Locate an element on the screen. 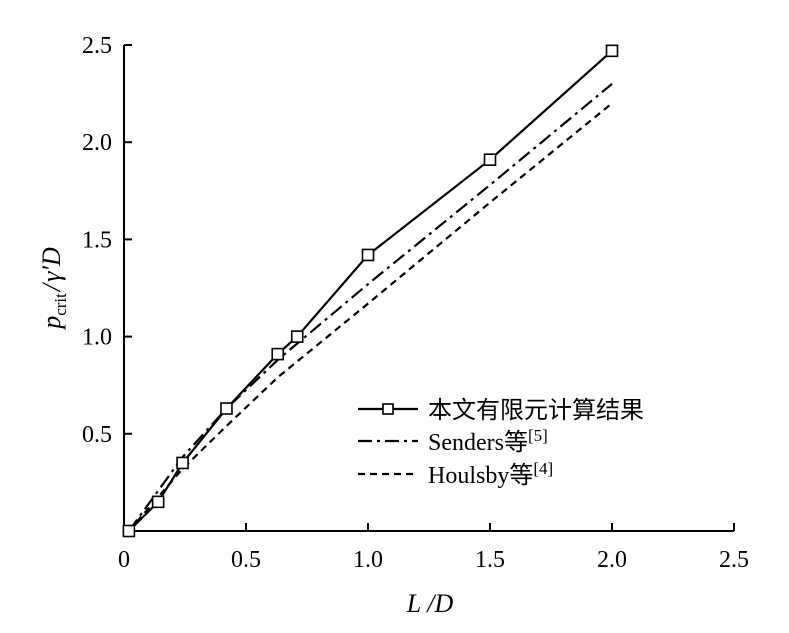 This screenshot has width=789, height=633. x-tick-label-1: 0.5 is located at coordinates (246, 560).